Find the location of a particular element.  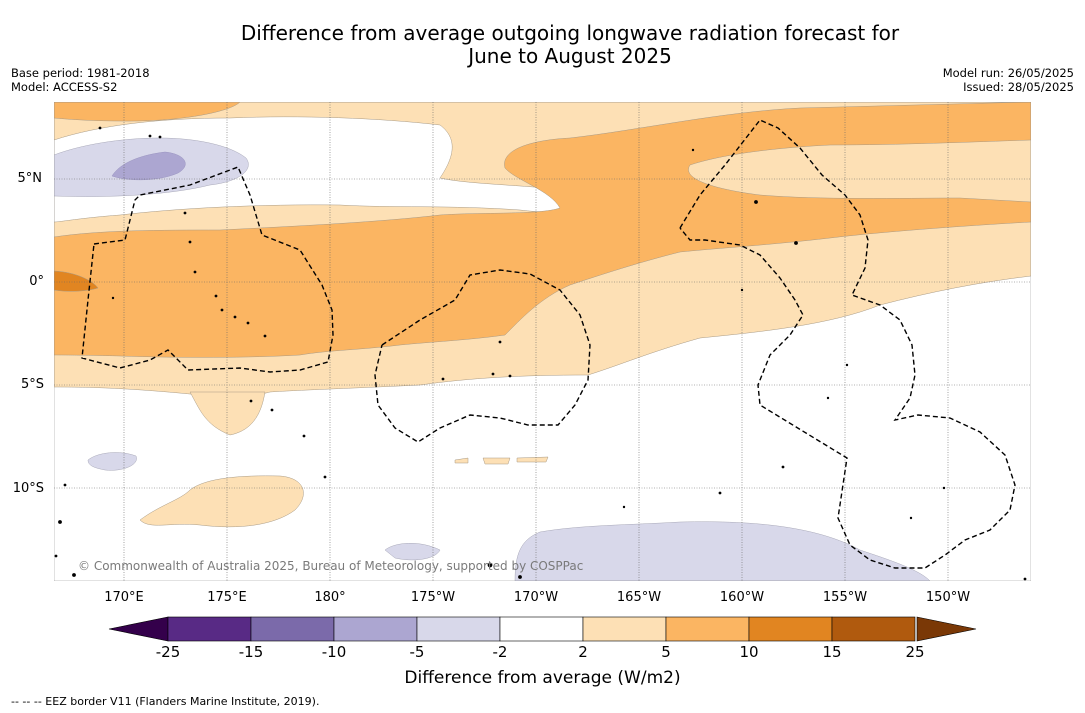

anomaly-2-5-patch is located at coordinates (221, 501).